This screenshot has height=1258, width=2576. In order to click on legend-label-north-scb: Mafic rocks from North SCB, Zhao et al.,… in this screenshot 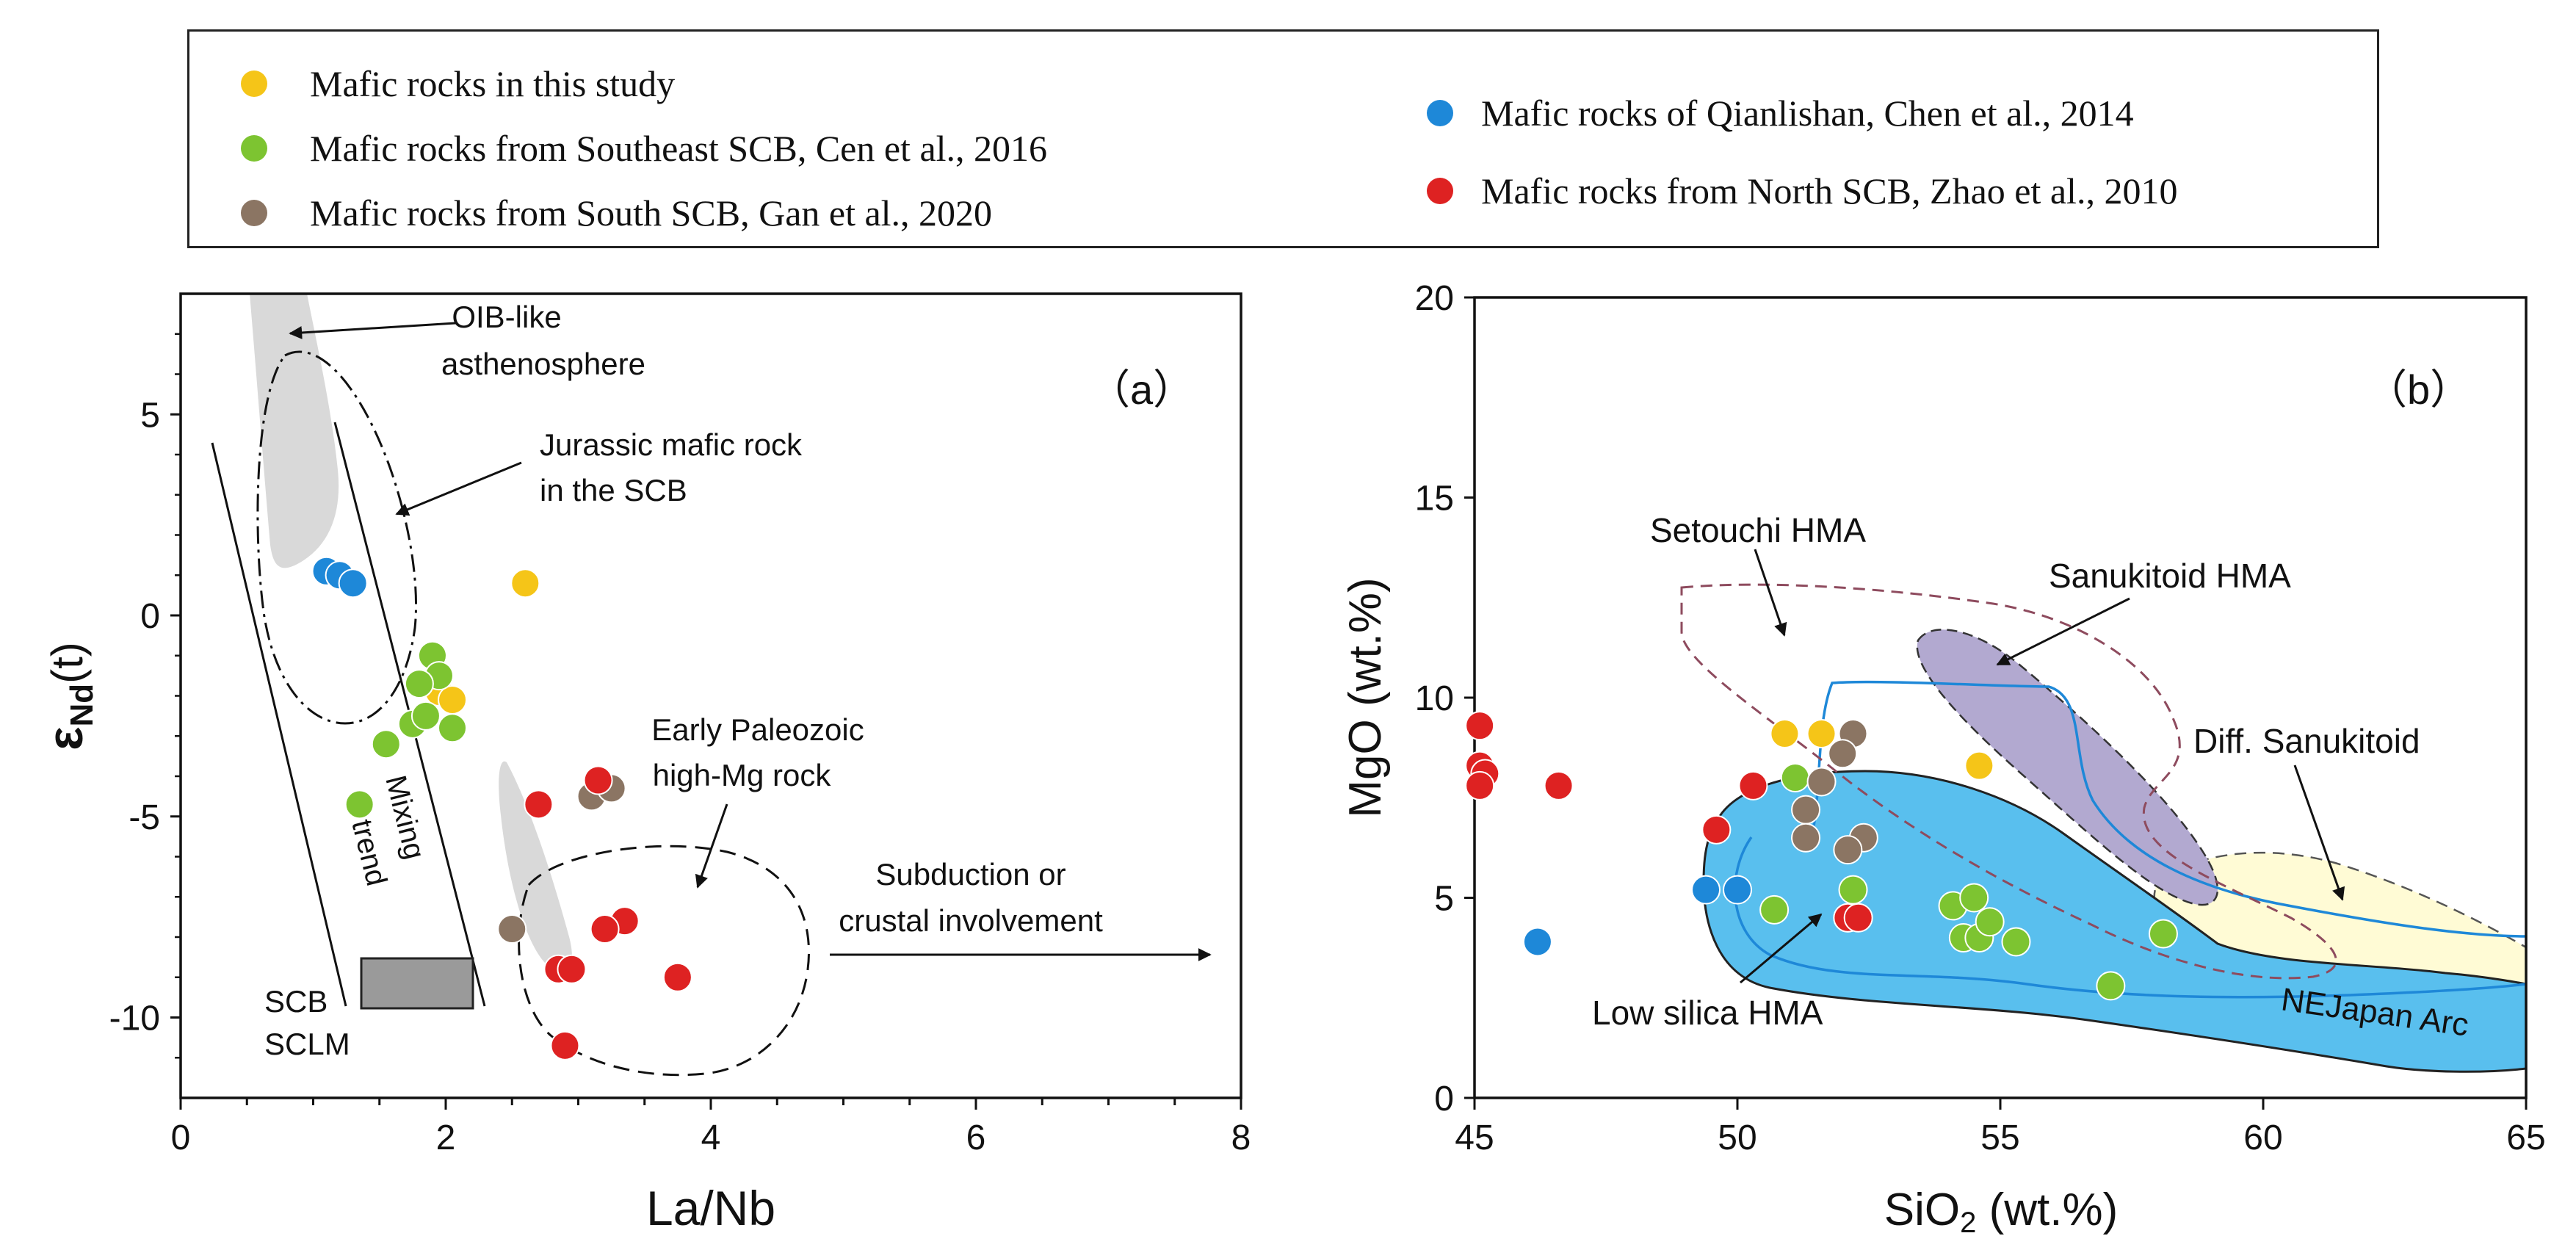, I will do `click(1829, 191)`.